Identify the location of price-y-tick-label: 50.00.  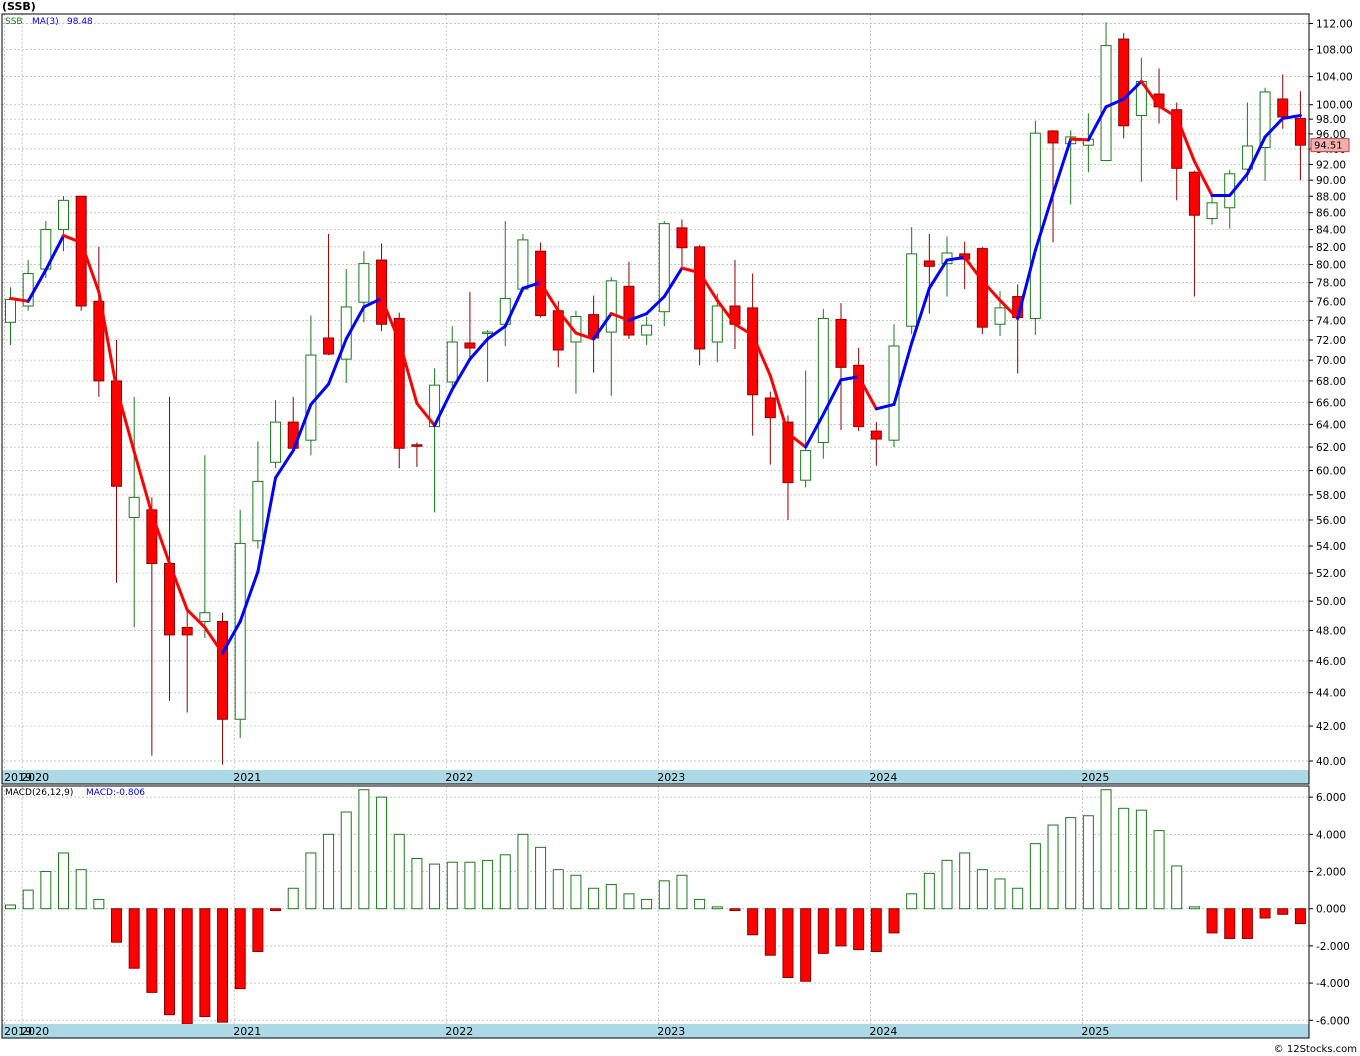
(1331, 602).